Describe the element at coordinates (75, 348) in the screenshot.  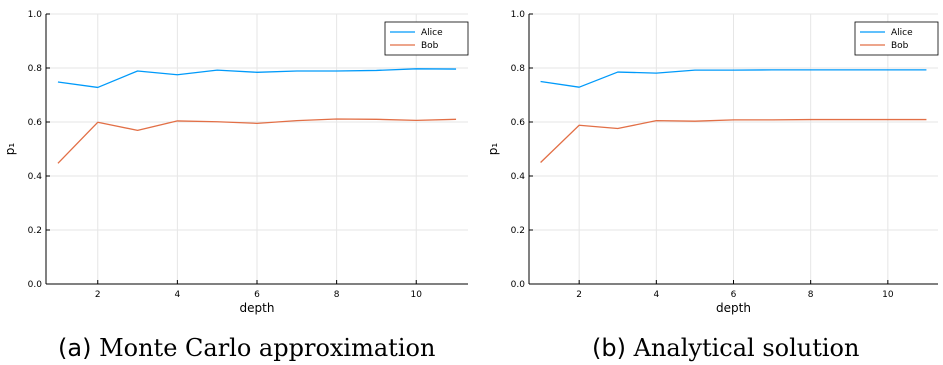
I see `caption-tag: (a)` at that location.